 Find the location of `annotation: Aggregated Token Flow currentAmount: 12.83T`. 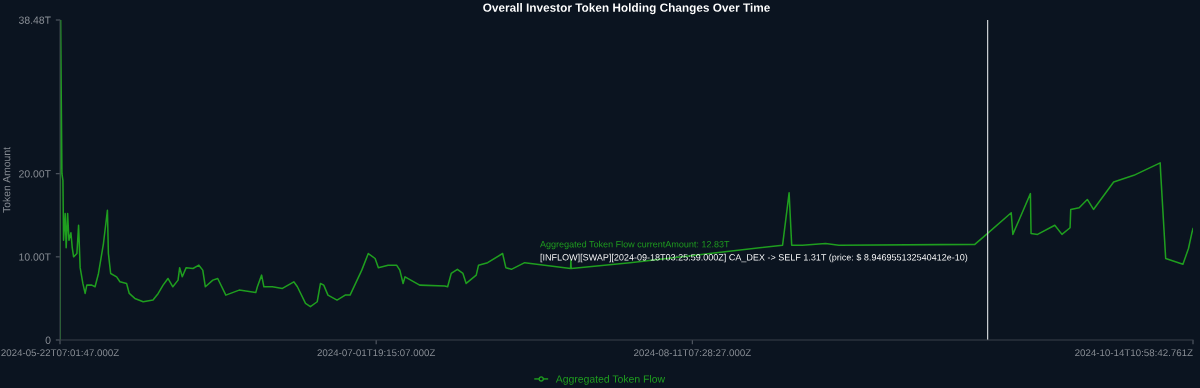

annotation: Aggregated Token Flow currentAmount: 12.83T is located at coordinates (635, 245).